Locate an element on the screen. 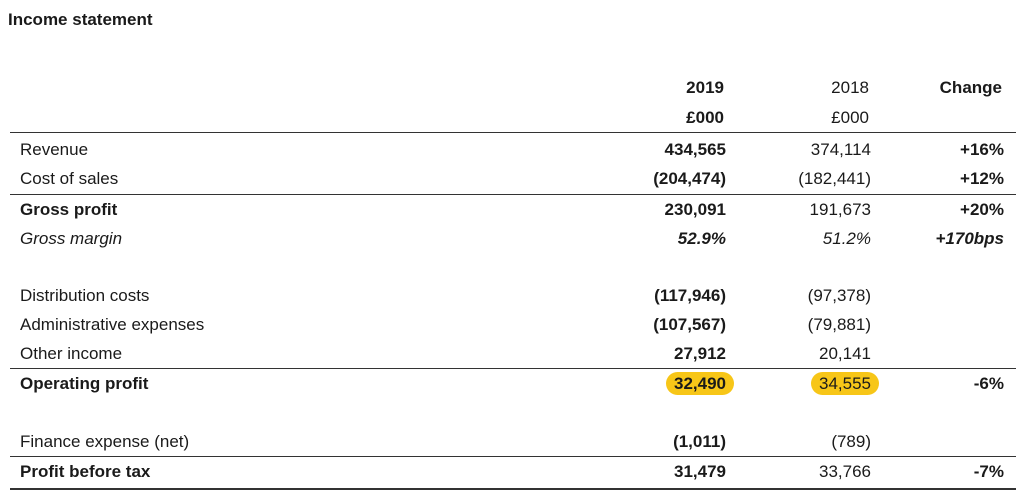 The image size is (1024, 502). value-2018: (182,441) is located at coordinates (834, 178).